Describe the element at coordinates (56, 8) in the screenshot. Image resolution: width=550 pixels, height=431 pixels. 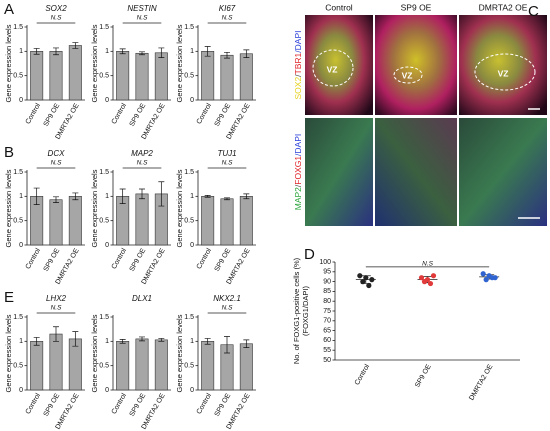
I see `chart-title: SOX2` at that location.